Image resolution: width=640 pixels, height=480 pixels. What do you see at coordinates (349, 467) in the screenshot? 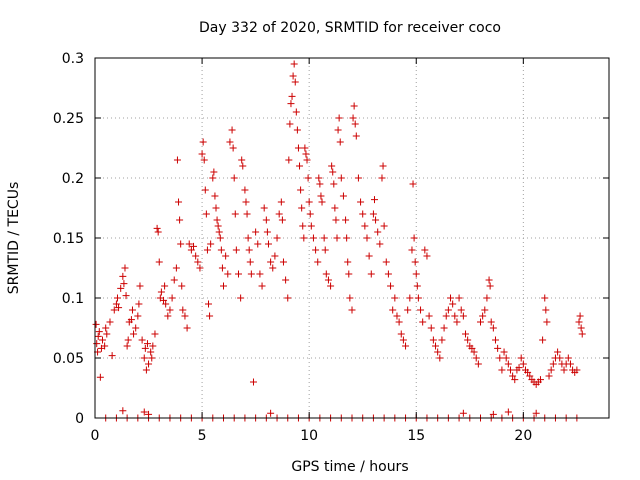
I see `x-axis-label: GPS time / hours` at bounding box center [349, 467].